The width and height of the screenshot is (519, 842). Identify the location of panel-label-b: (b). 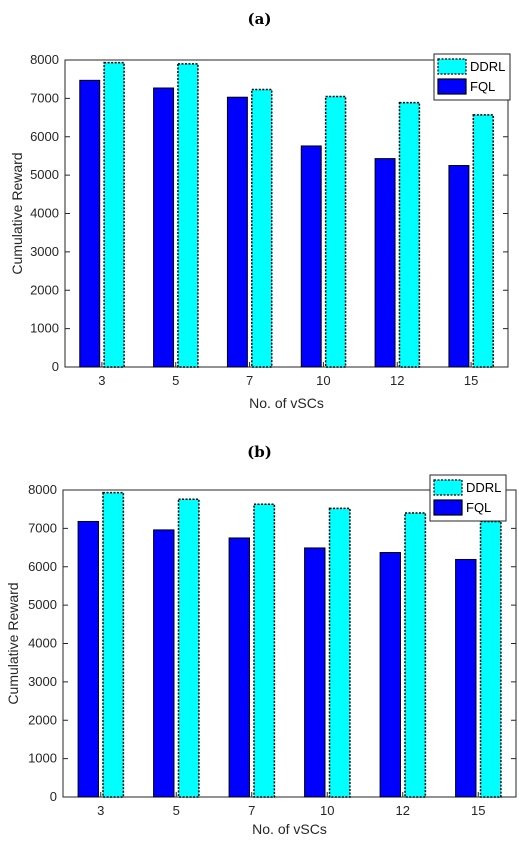
(259, 452).